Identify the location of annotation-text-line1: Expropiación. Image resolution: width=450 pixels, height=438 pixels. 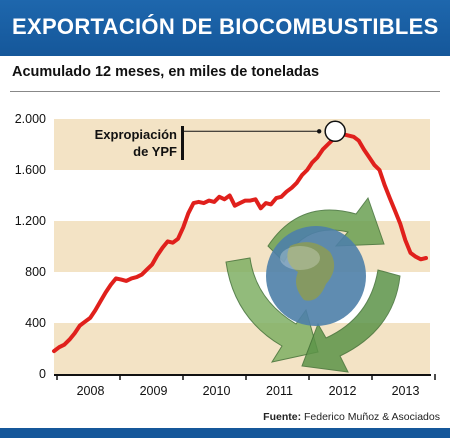
(136, 134).